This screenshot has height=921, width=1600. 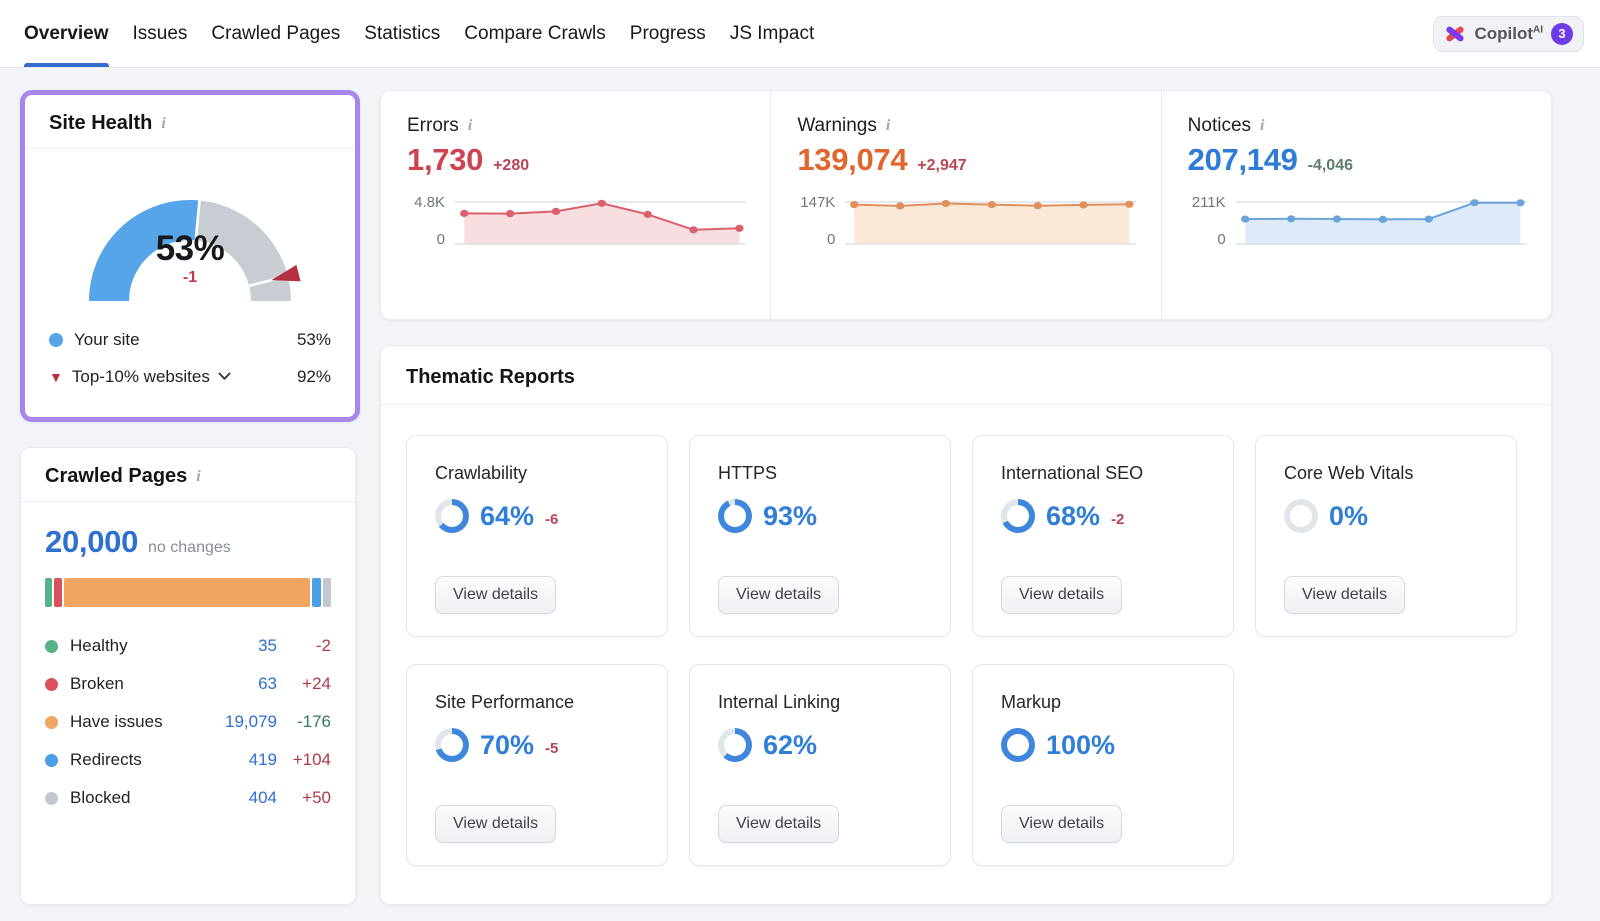 What do you see at coordinates (140, 376) in the screenshot?
I see `legend-label: Top-10% websites` at bounding box center [140, 376].